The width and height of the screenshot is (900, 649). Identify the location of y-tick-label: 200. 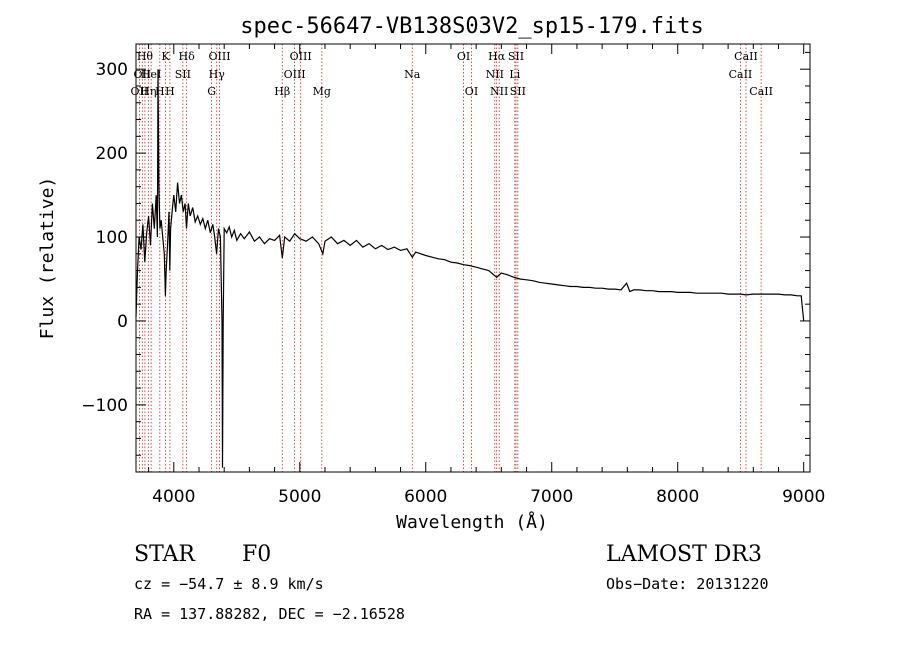
(112, 154).